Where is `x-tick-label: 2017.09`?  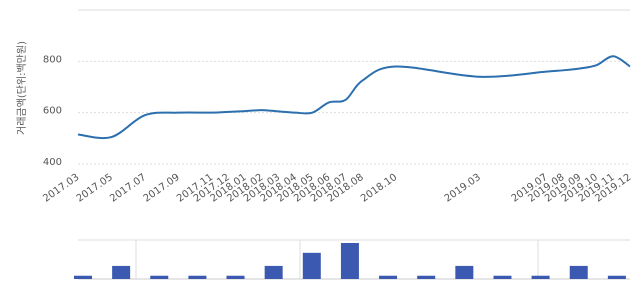
x-tick-label: 2017.09 is located at coordinates (162, 188).